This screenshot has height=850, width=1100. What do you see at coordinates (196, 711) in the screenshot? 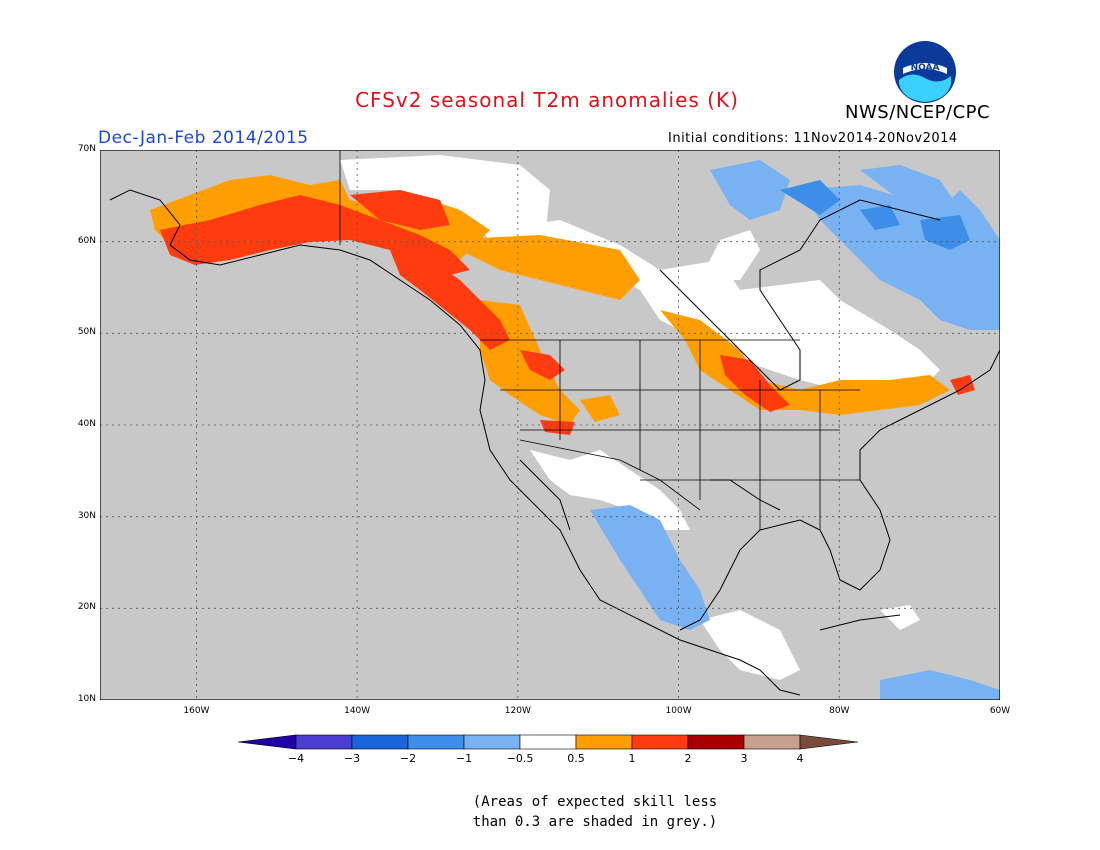
I see `longitude-label: 160W` at bounding box center [196, 711].